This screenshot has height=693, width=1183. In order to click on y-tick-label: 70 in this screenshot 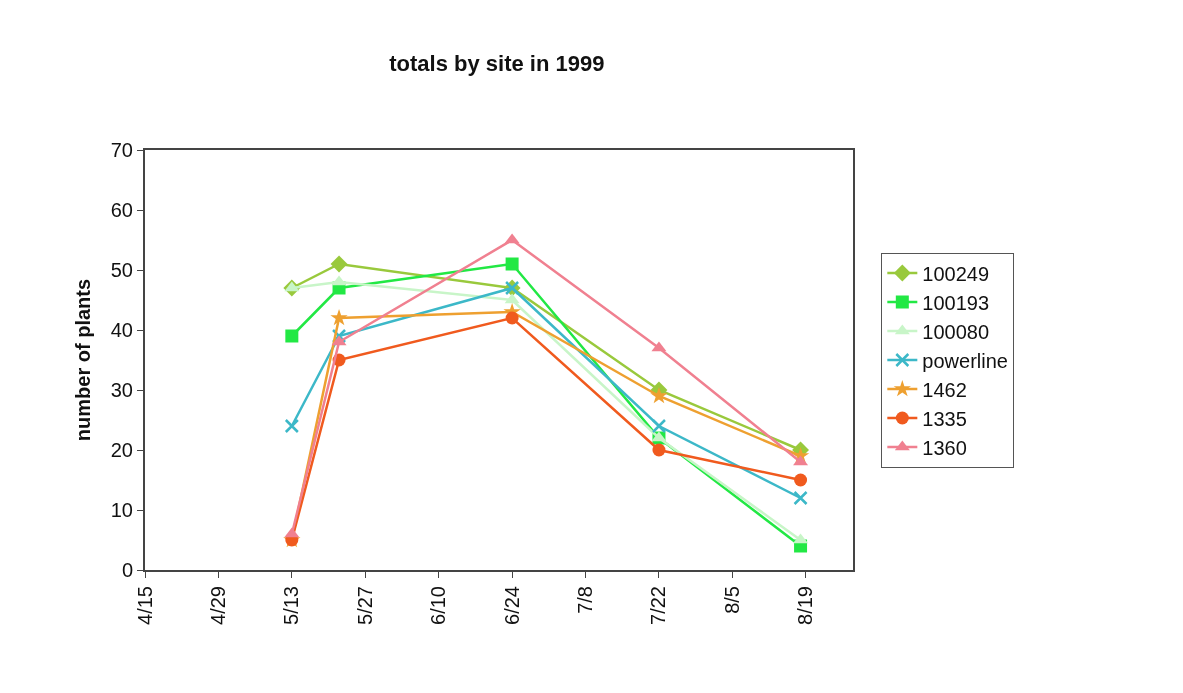, I will do `click(121, 150)`.